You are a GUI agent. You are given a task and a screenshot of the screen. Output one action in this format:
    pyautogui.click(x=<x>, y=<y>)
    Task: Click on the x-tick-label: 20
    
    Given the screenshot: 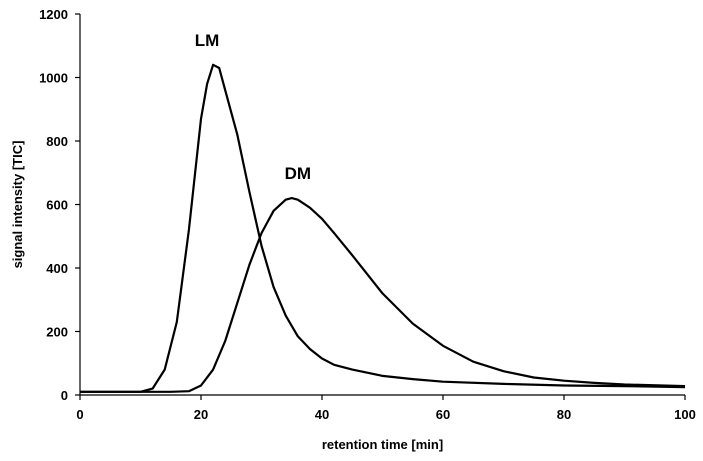 What is the action you would take?
    pyautogui.click(x=201, y=414)
    